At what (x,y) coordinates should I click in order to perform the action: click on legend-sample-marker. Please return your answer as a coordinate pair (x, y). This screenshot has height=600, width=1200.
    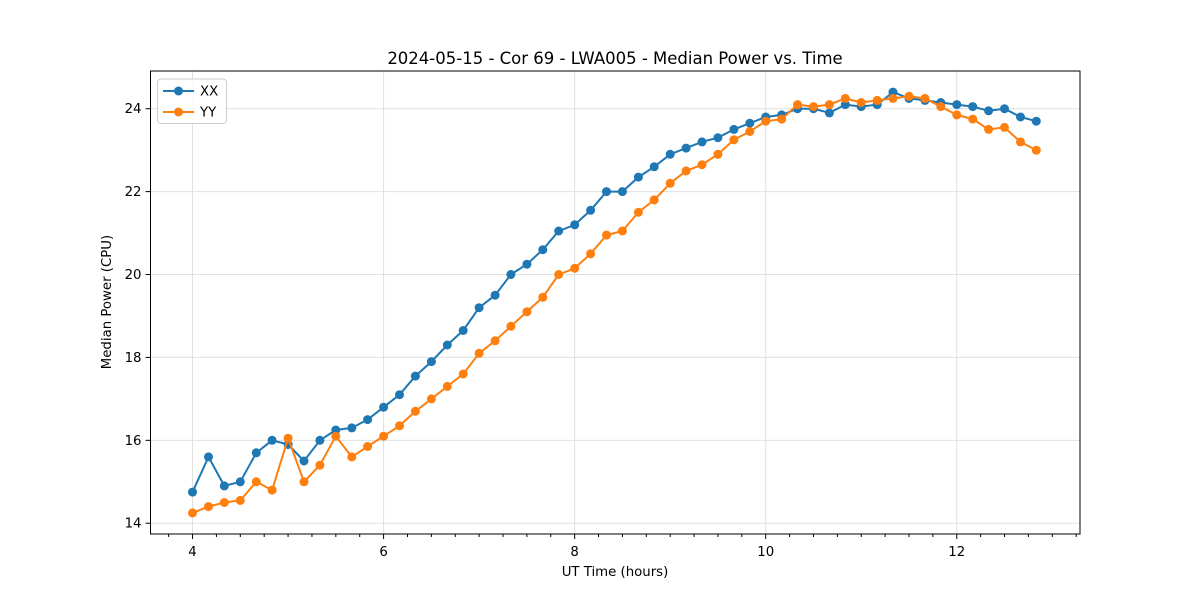
    Looking at the image, I should click on (178, 91).